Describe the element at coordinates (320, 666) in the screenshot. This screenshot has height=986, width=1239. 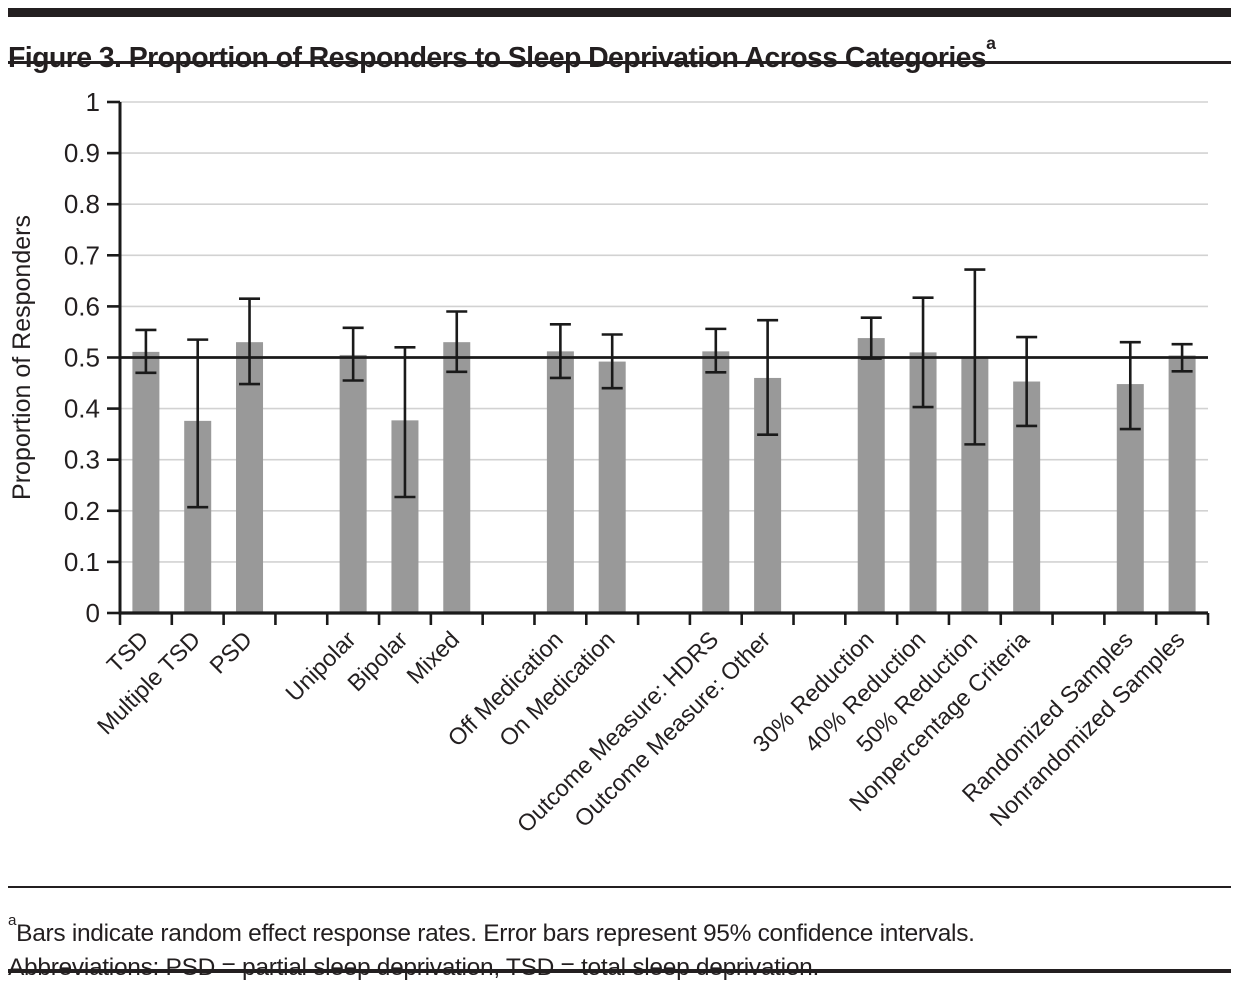
I see `x-tick-label: Unipolar` at that location.